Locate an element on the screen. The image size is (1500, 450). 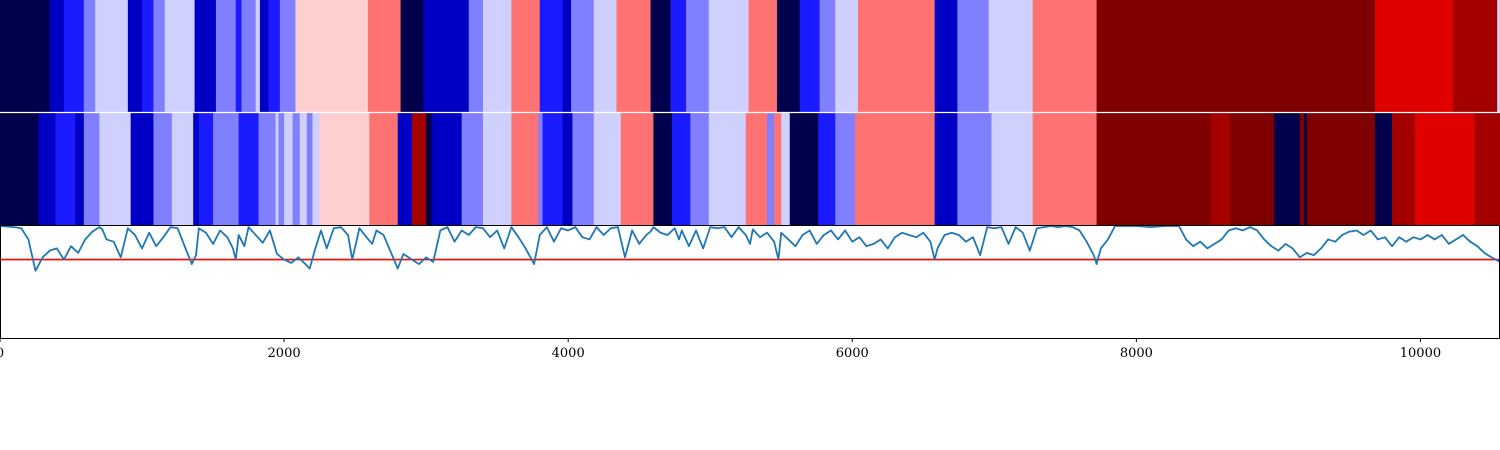
x-axis: 0 2000 4000 6000 8000 10000 is located at coordinates (720, 349).